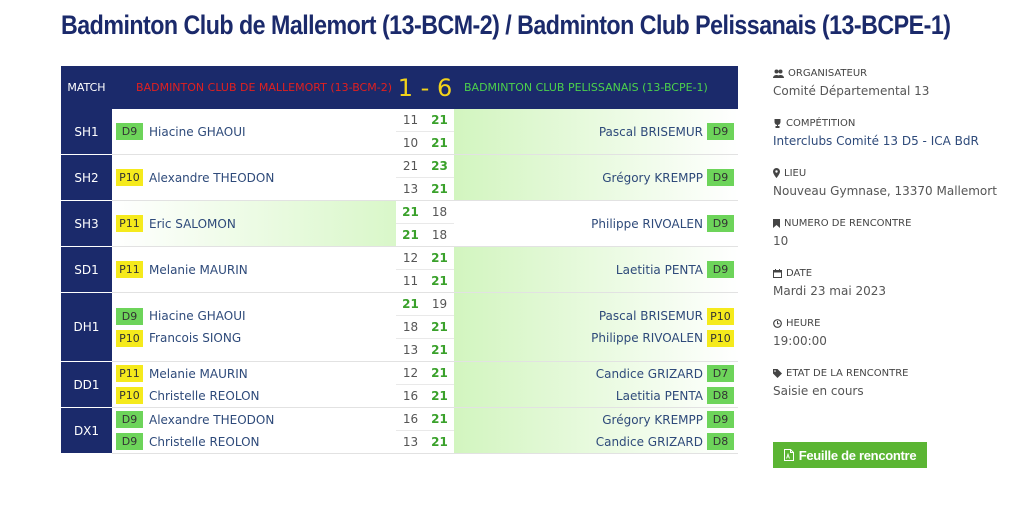 This screenshot has height=506, width=1024. Describe the element at coordinates (596, 316) in the screenshot. I see `player-entry: Pascal BRISEMUR P10` at that location.